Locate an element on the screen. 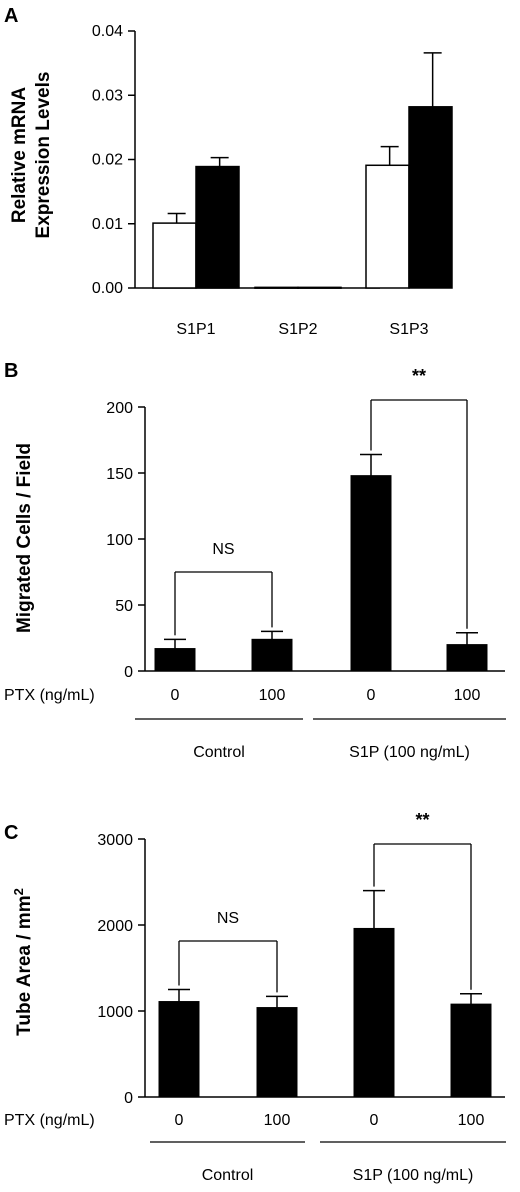  y-tick-label: 0.00 is located at coordinates (107, 288).